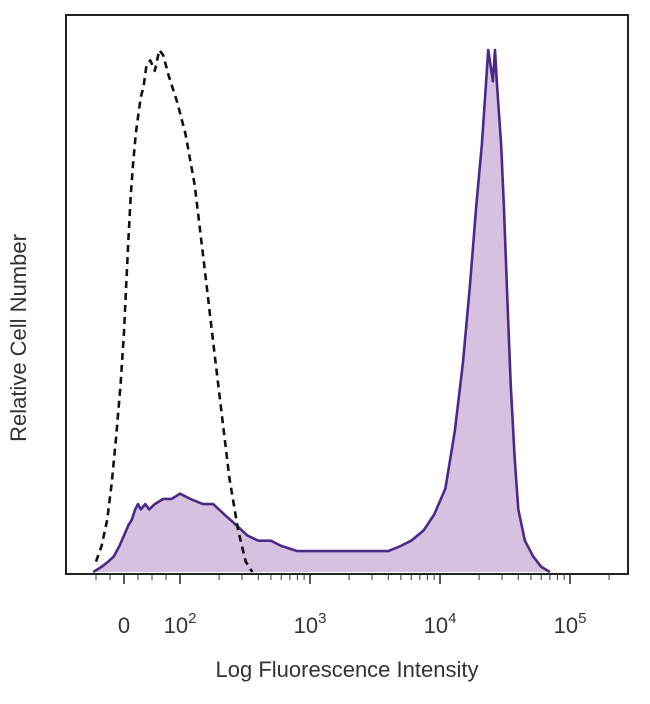 This screenshot has width=650, height=704. Describe the element at coordinates (18, 338) in the screenshot. I see `y-axis-title: Relative Cell Number` at that location.